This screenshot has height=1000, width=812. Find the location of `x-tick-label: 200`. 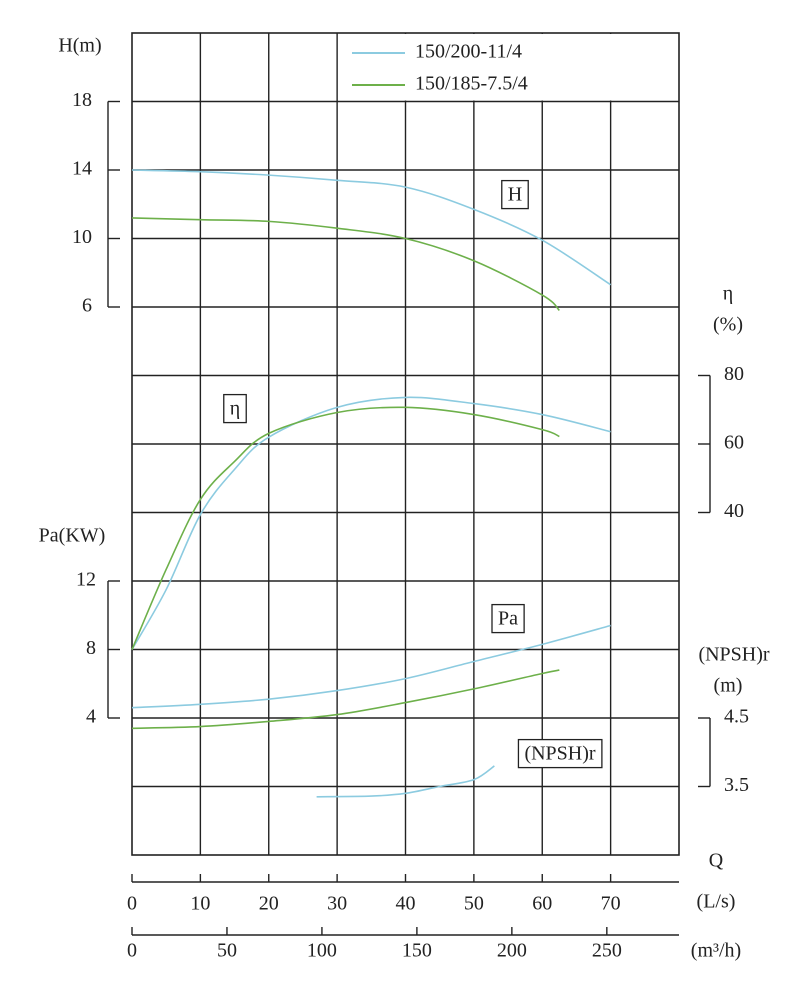

x-tick-label: 200 is located at coordinates (512, 951).